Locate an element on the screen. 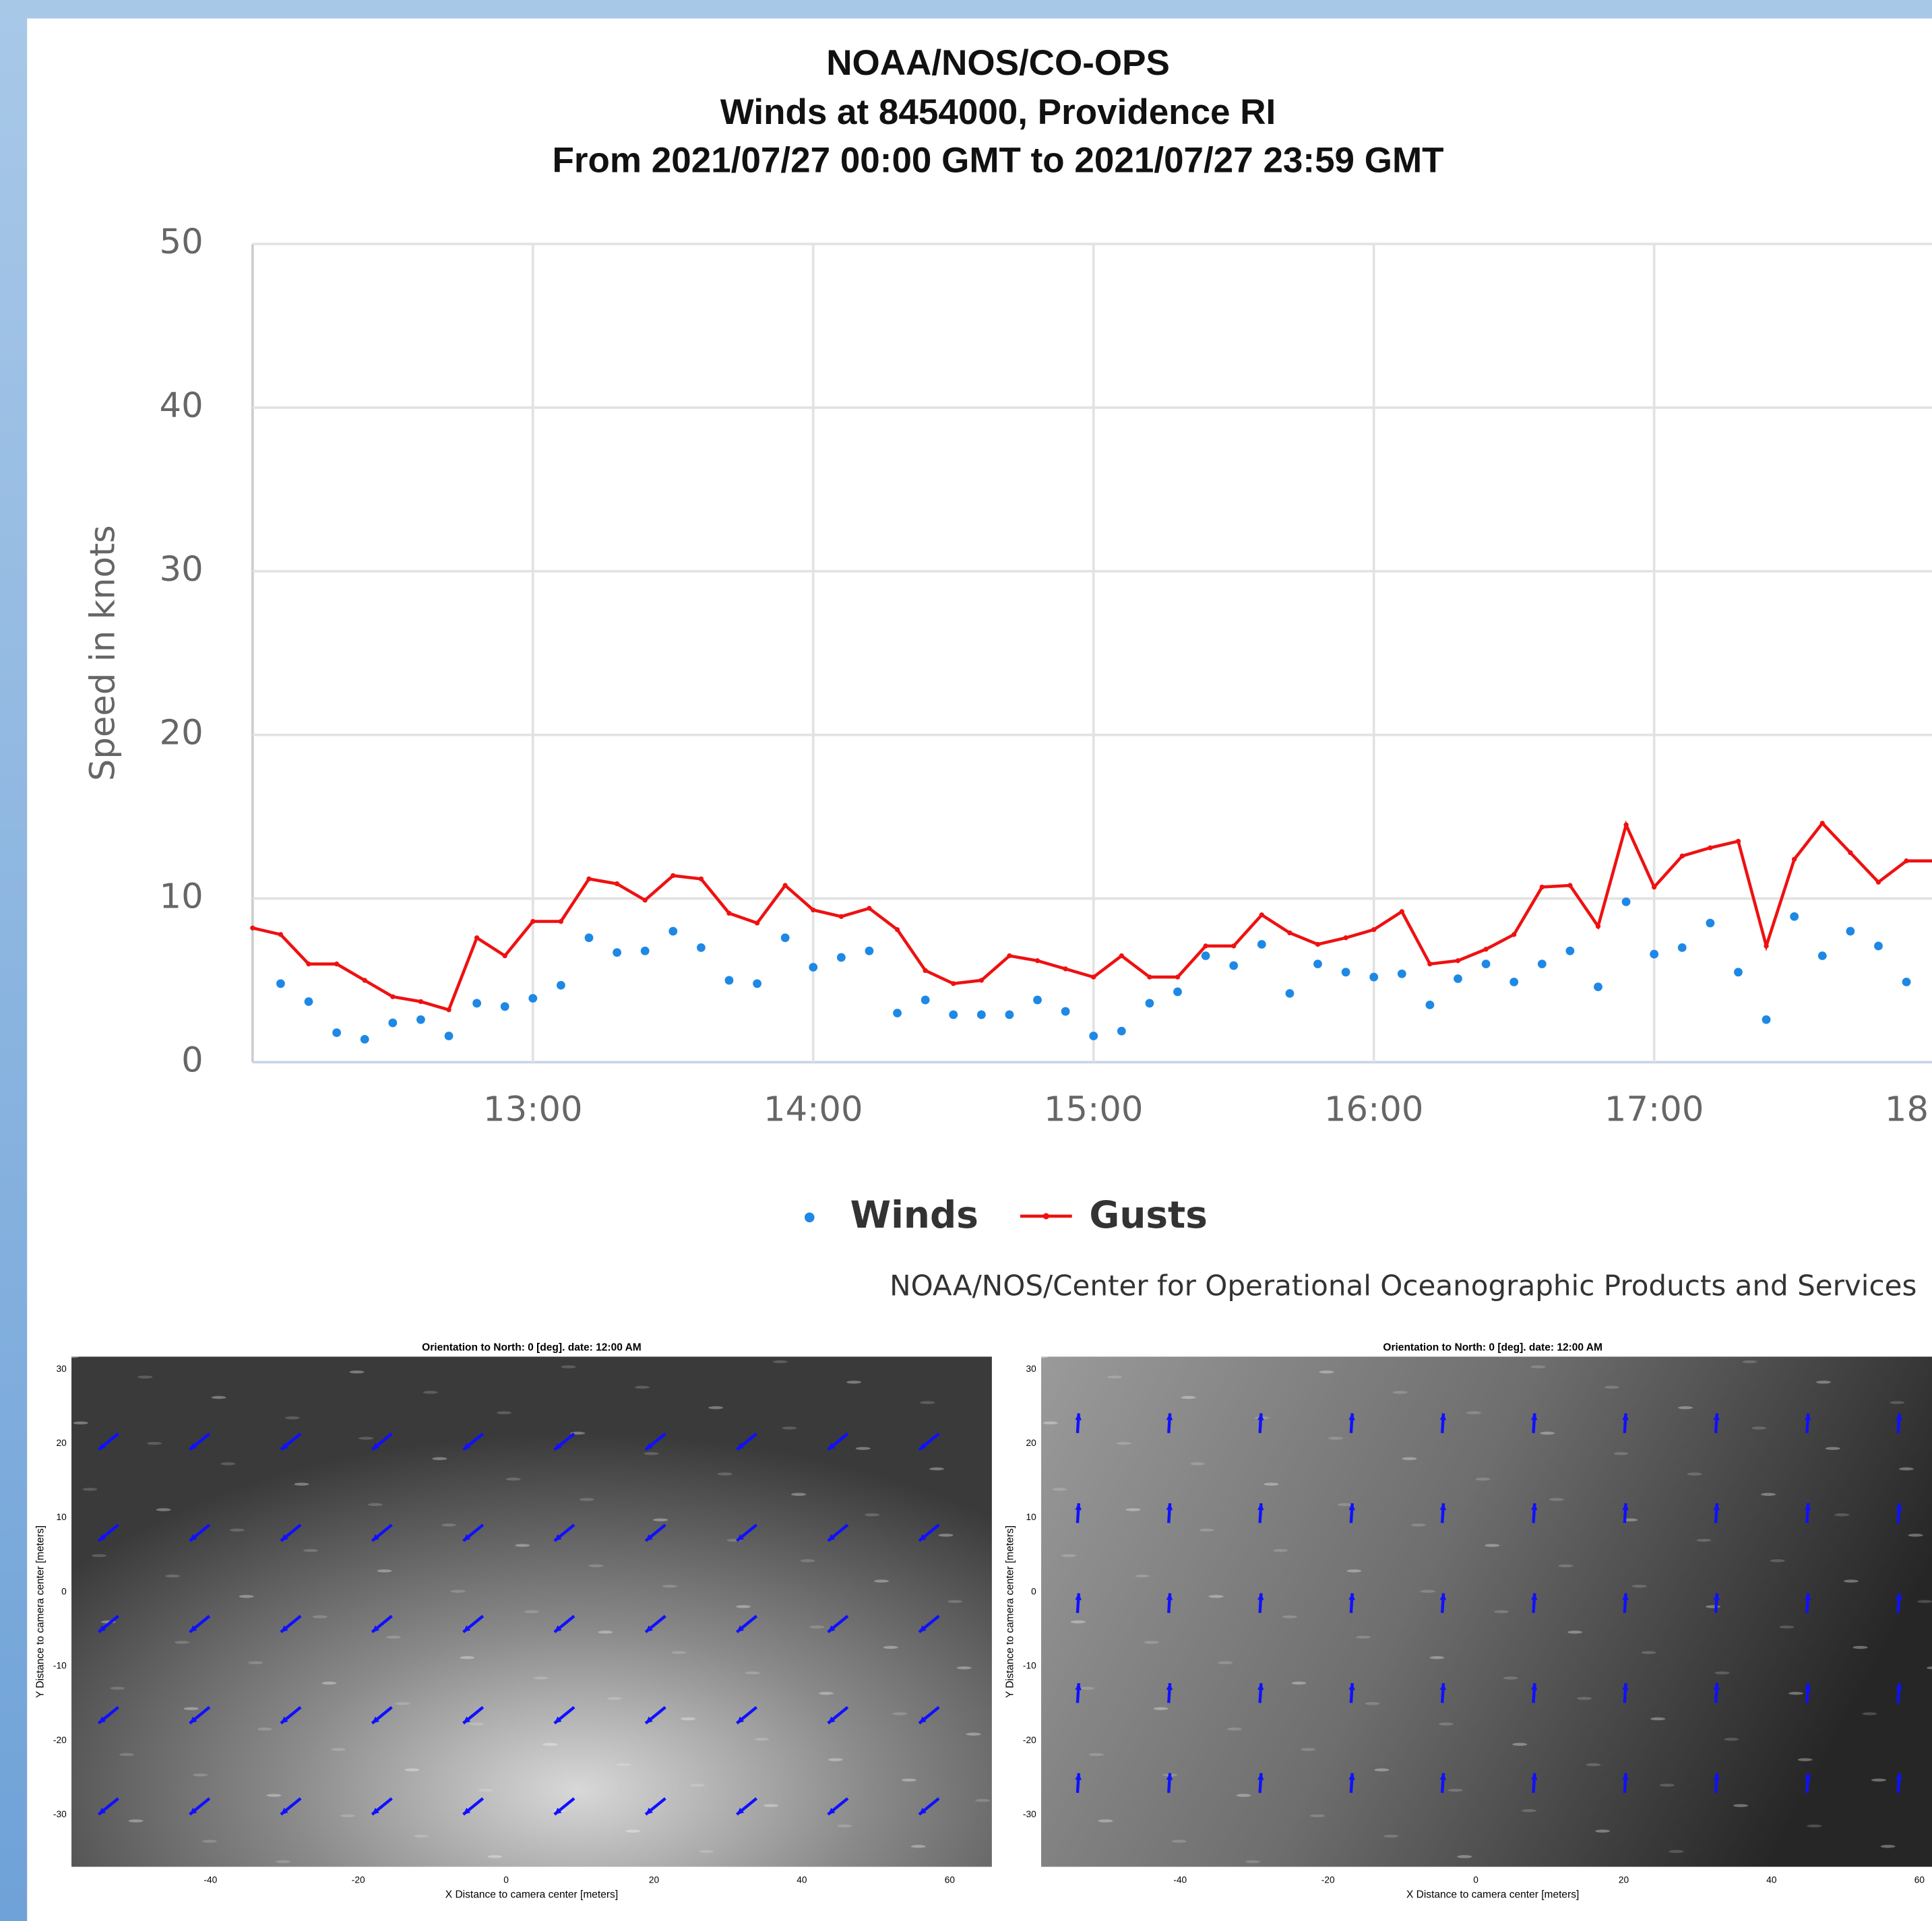 Image resolution: width=1932 pixels, height=1921 pixels. image-x-tick: 0 is located at coordinates (506, 1880).